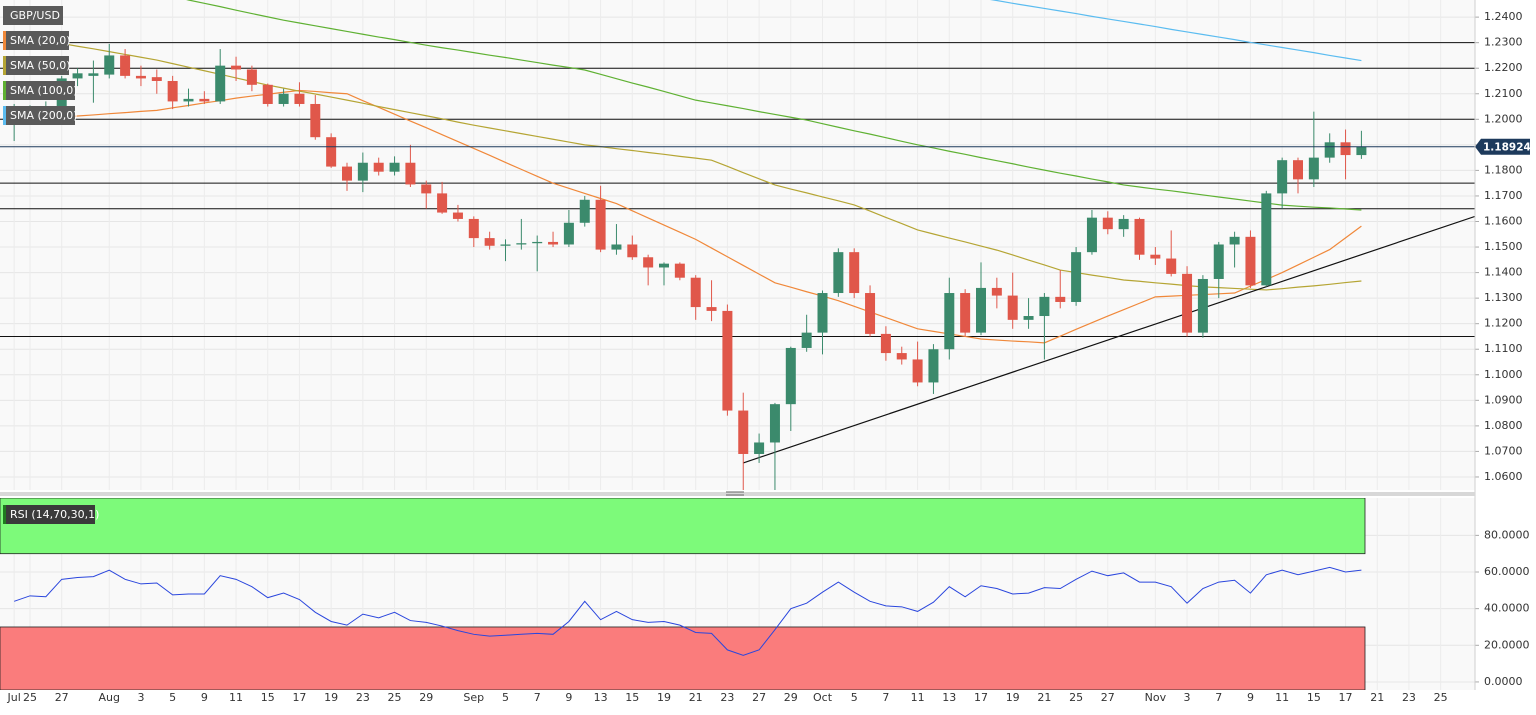 This screenshot has height=715, width=1536. I want to click on legend-entry: SMA (50,0), so click(40, 65).